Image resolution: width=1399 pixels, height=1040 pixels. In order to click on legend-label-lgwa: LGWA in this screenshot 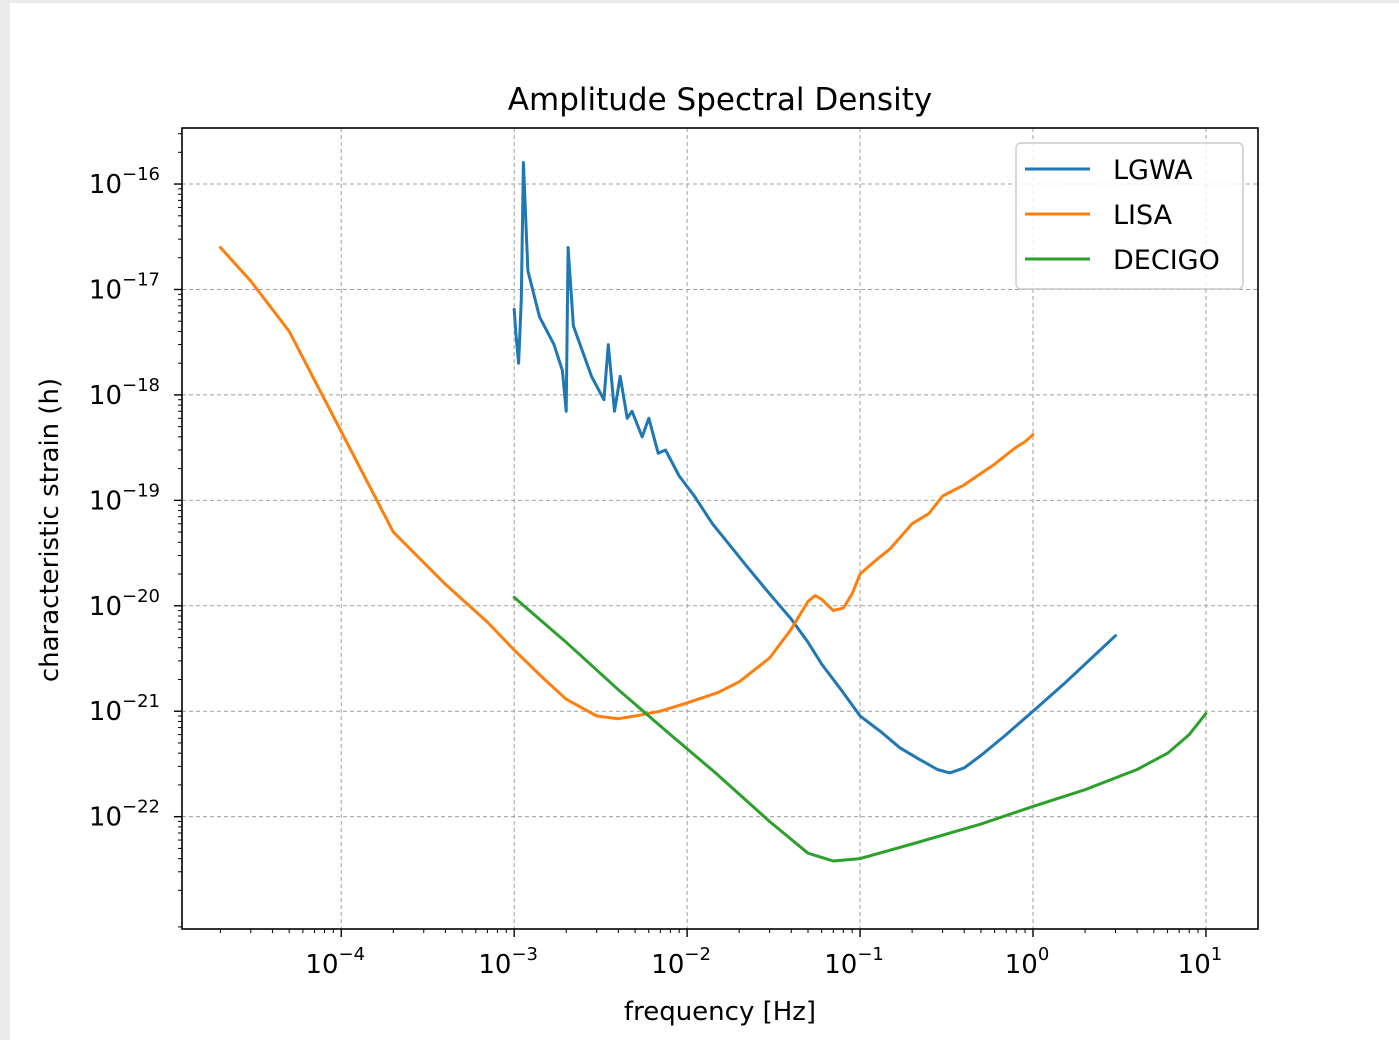, I will do `click(1153, 170)`.